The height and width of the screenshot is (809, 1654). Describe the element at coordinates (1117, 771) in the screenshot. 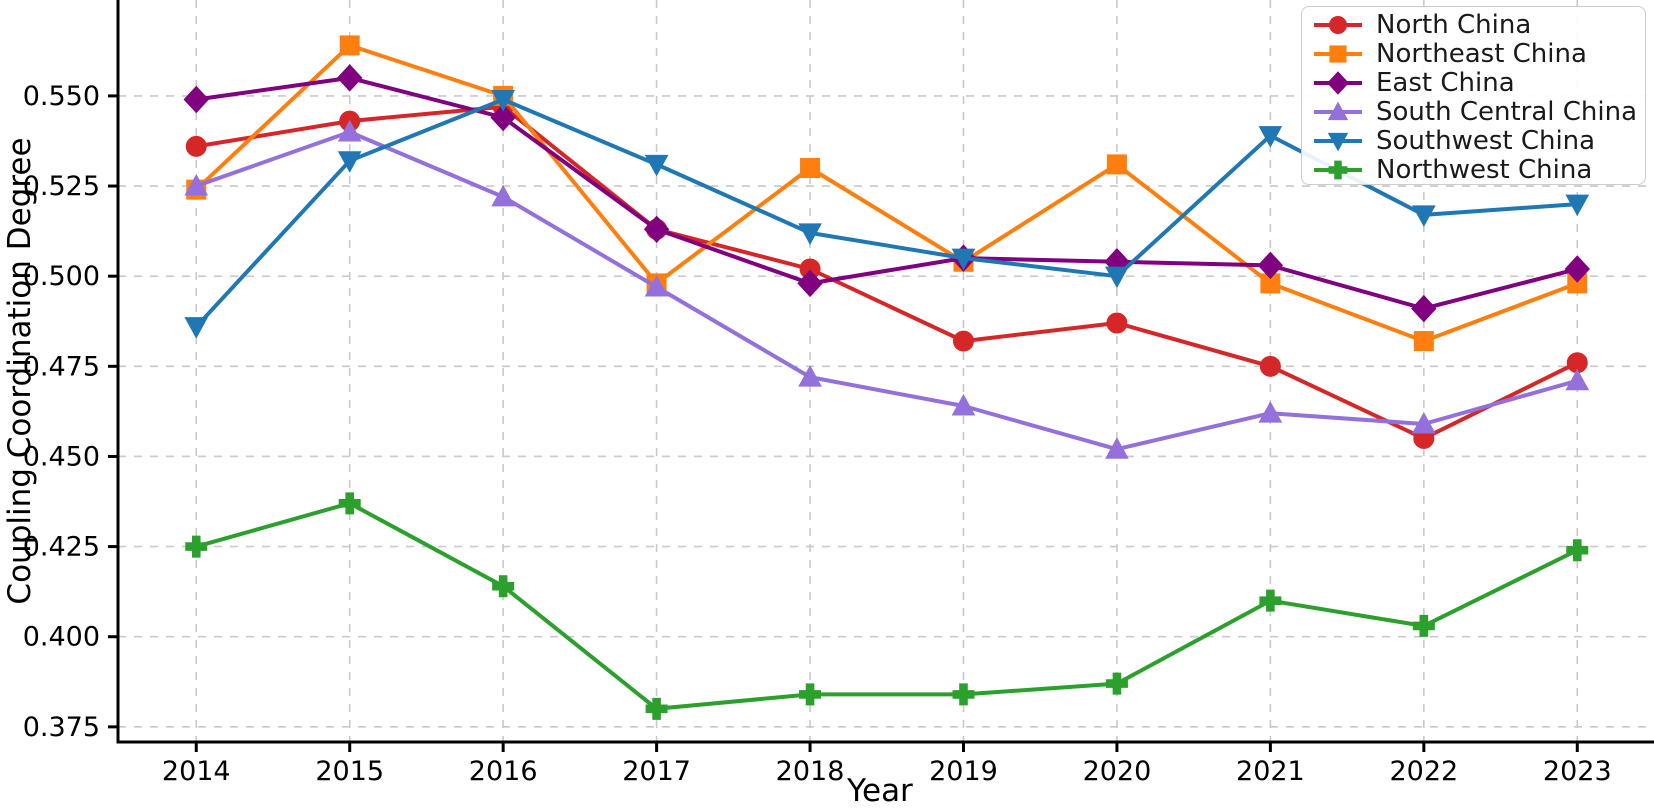

I see `x-tick-label: 2020` at that location.